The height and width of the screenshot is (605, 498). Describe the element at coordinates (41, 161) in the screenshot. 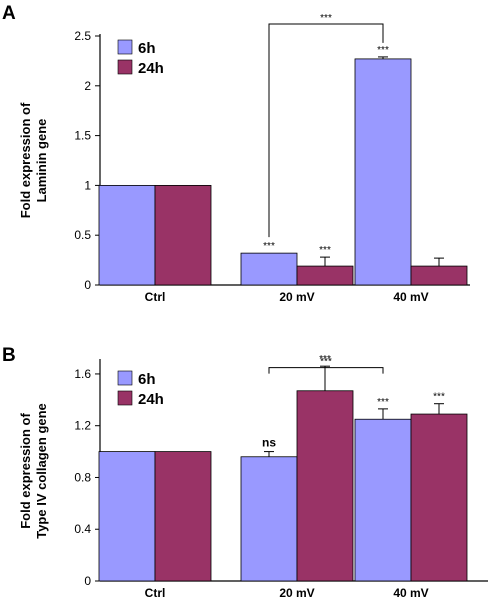

I see `y-axis-label-line: Laminin gene` at that location.